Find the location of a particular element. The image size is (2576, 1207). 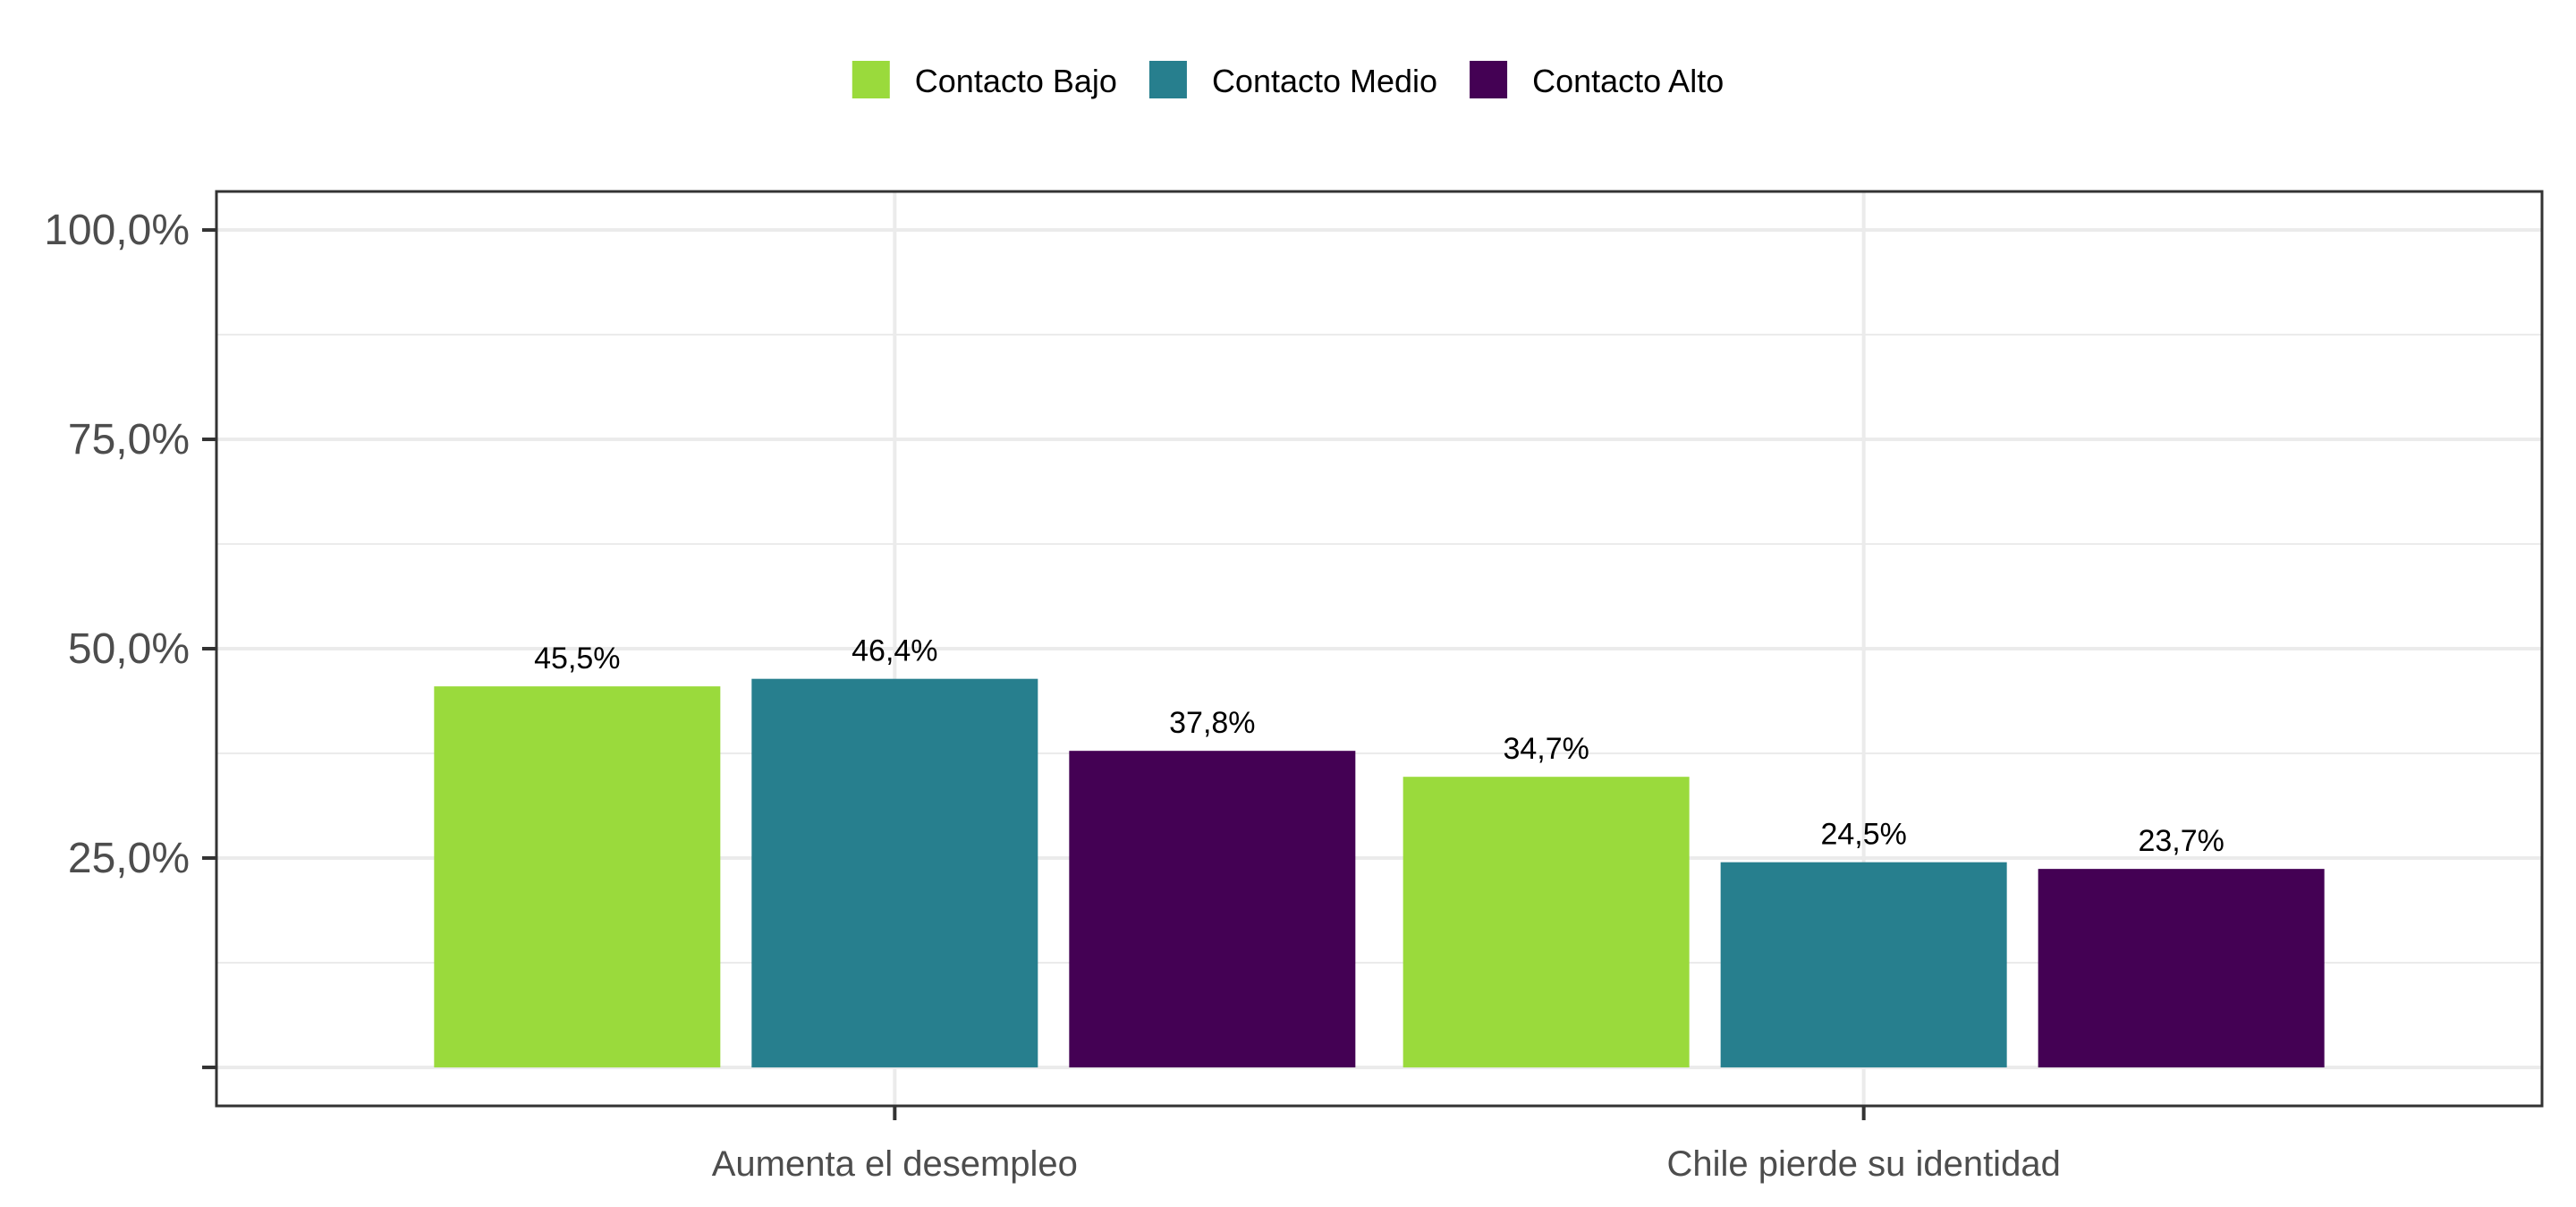

legend: Contacto Bajo Contacto Medio Contacto Alto is located at coordinates (1288, 80).